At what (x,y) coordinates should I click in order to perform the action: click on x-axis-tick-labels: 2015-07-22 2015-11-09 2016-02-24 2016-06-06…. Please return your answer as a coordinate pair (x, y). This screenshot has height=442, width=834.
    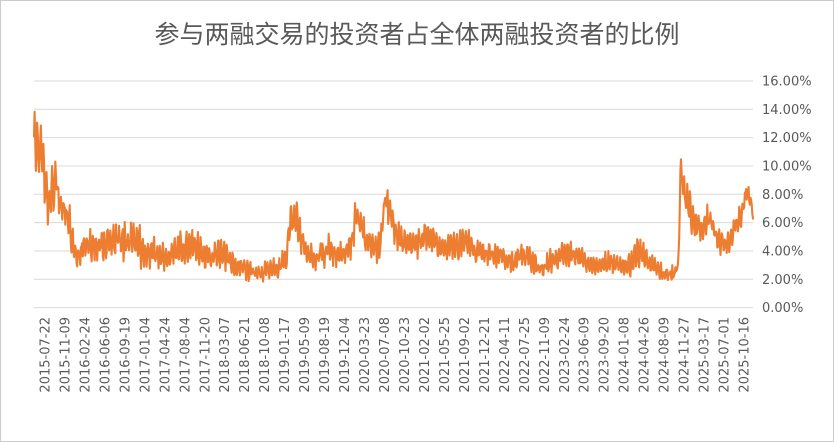
    Looking at the image, I should click on (396, 355).